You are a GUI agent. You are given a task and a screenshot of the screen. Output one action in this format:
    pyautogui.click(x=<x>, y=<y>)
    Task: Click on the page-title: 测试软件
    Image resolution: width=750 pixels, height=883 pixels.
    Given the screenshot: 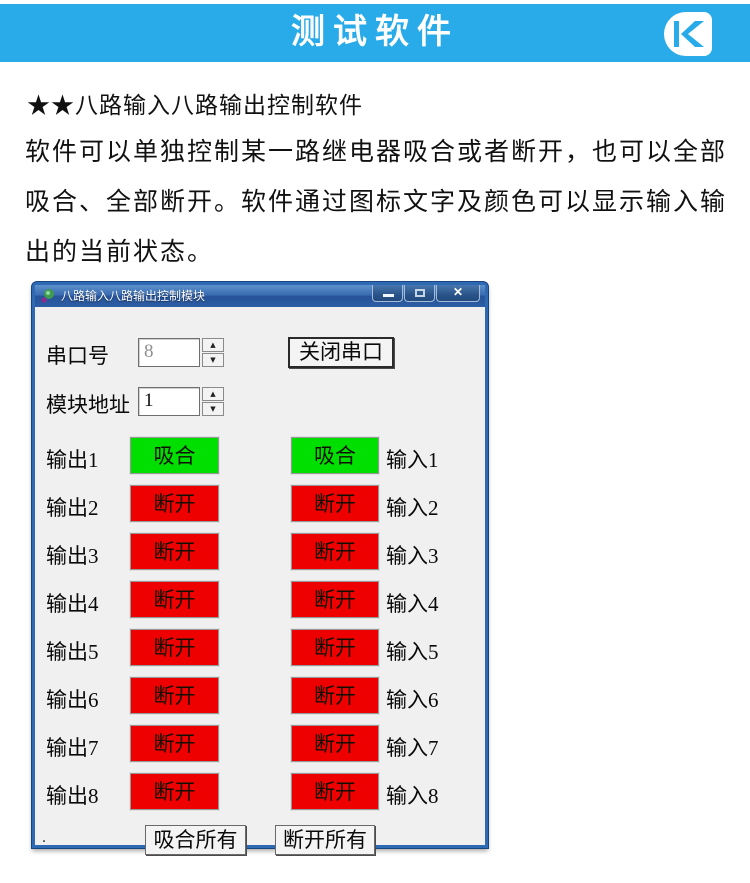 What is the action you would take?
    pyautogui.click(x=375, y=32)
    